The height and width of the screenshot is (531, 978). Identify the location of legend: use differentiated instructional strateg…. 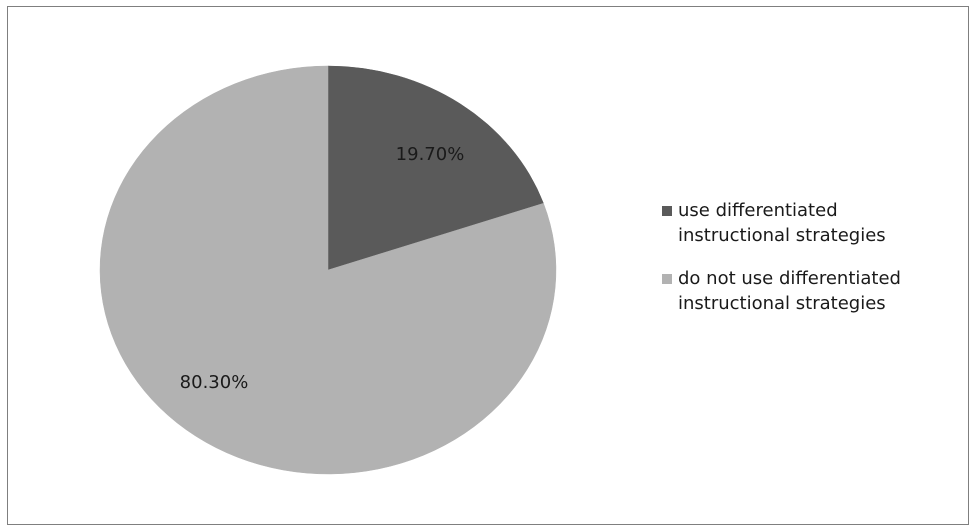
(812, 266).